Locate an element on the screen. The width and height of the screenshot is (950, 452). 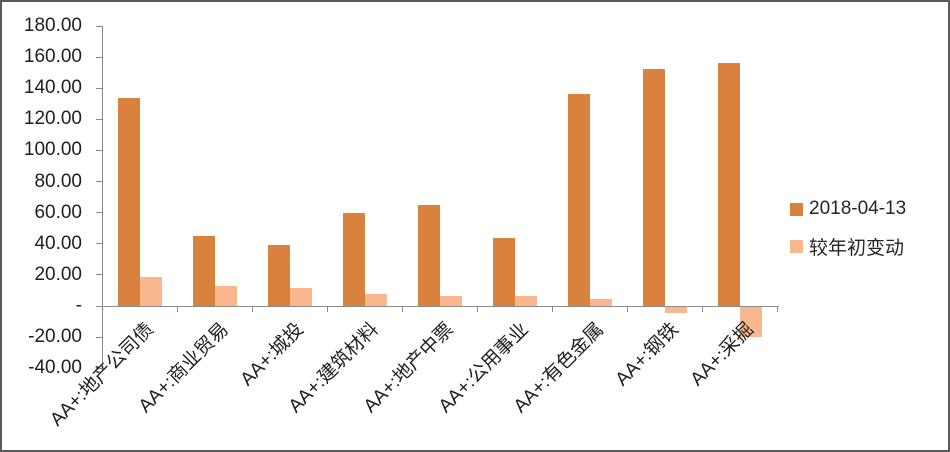
y-axis-label: 20.00 is located at coordinates (58, 274).